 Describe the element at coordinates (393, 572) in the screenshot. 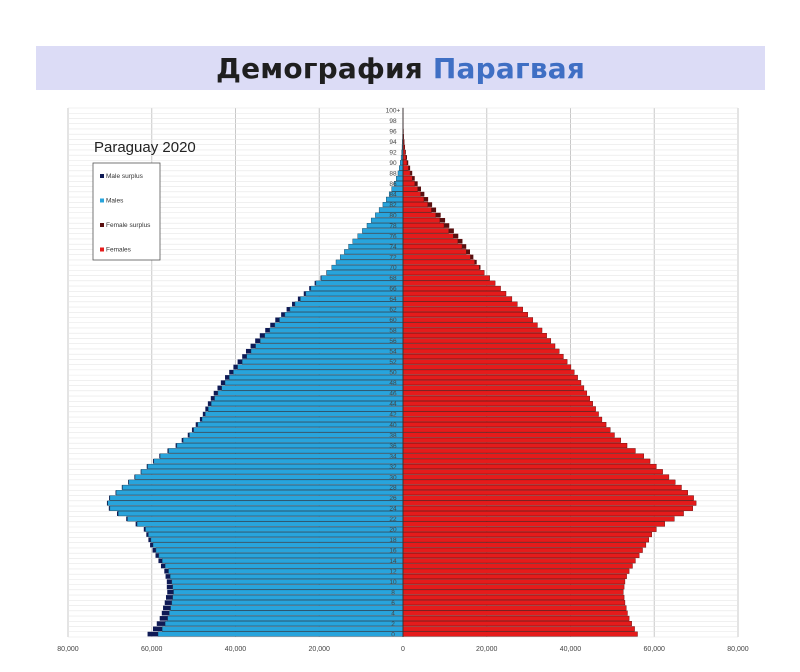

I see `age-tick-label: 12` at that location.